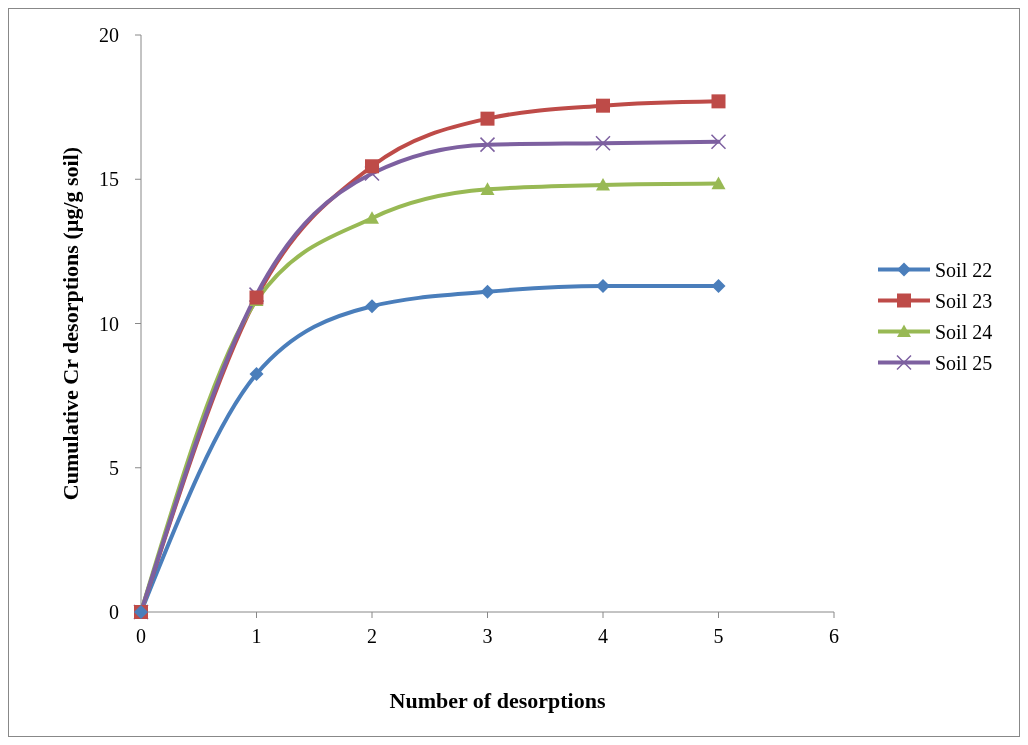  I want to click on legend-label: Soil 22, so click(964, 269).